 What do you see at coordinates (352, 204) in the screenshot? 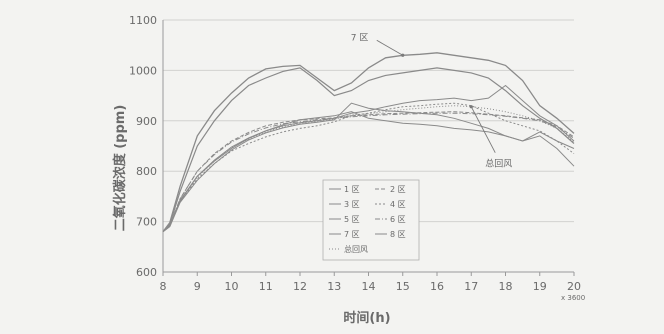
I see `legend-label: 3 区` at bounding box center [352, 204].